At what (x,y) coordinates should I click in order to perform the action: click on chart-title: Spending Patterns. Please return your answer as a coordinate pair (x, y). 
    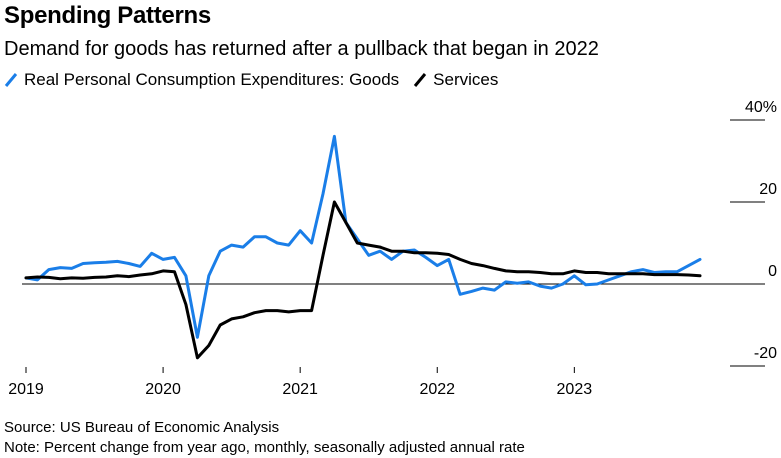
    Looking at the image, I should click on (107, 15).